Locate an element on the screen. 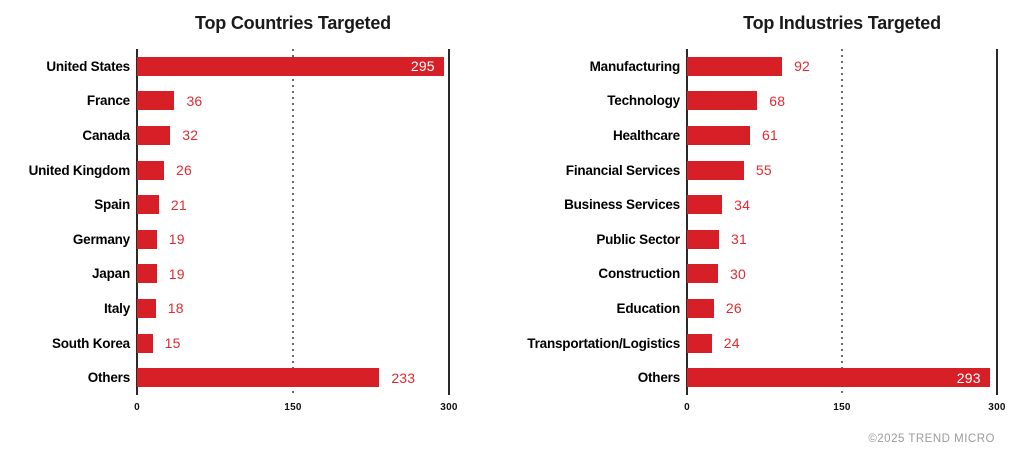 Image resolution: width=1024 pixels, height=461 pixels. bar-row: United States 295 is located at coordinates (247, 66).